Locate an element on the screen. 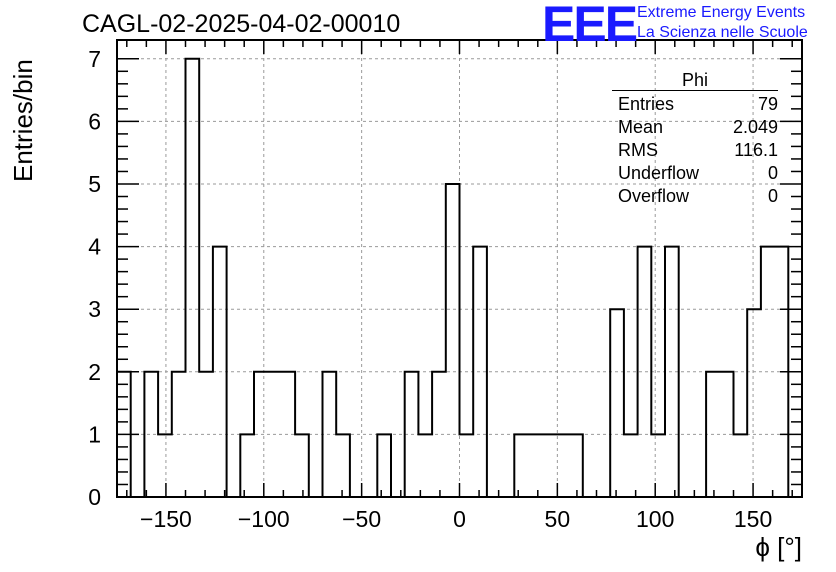 This screenshot has height=572, width=836. y-tick-label: 3 is located at coordinates (94, 309).